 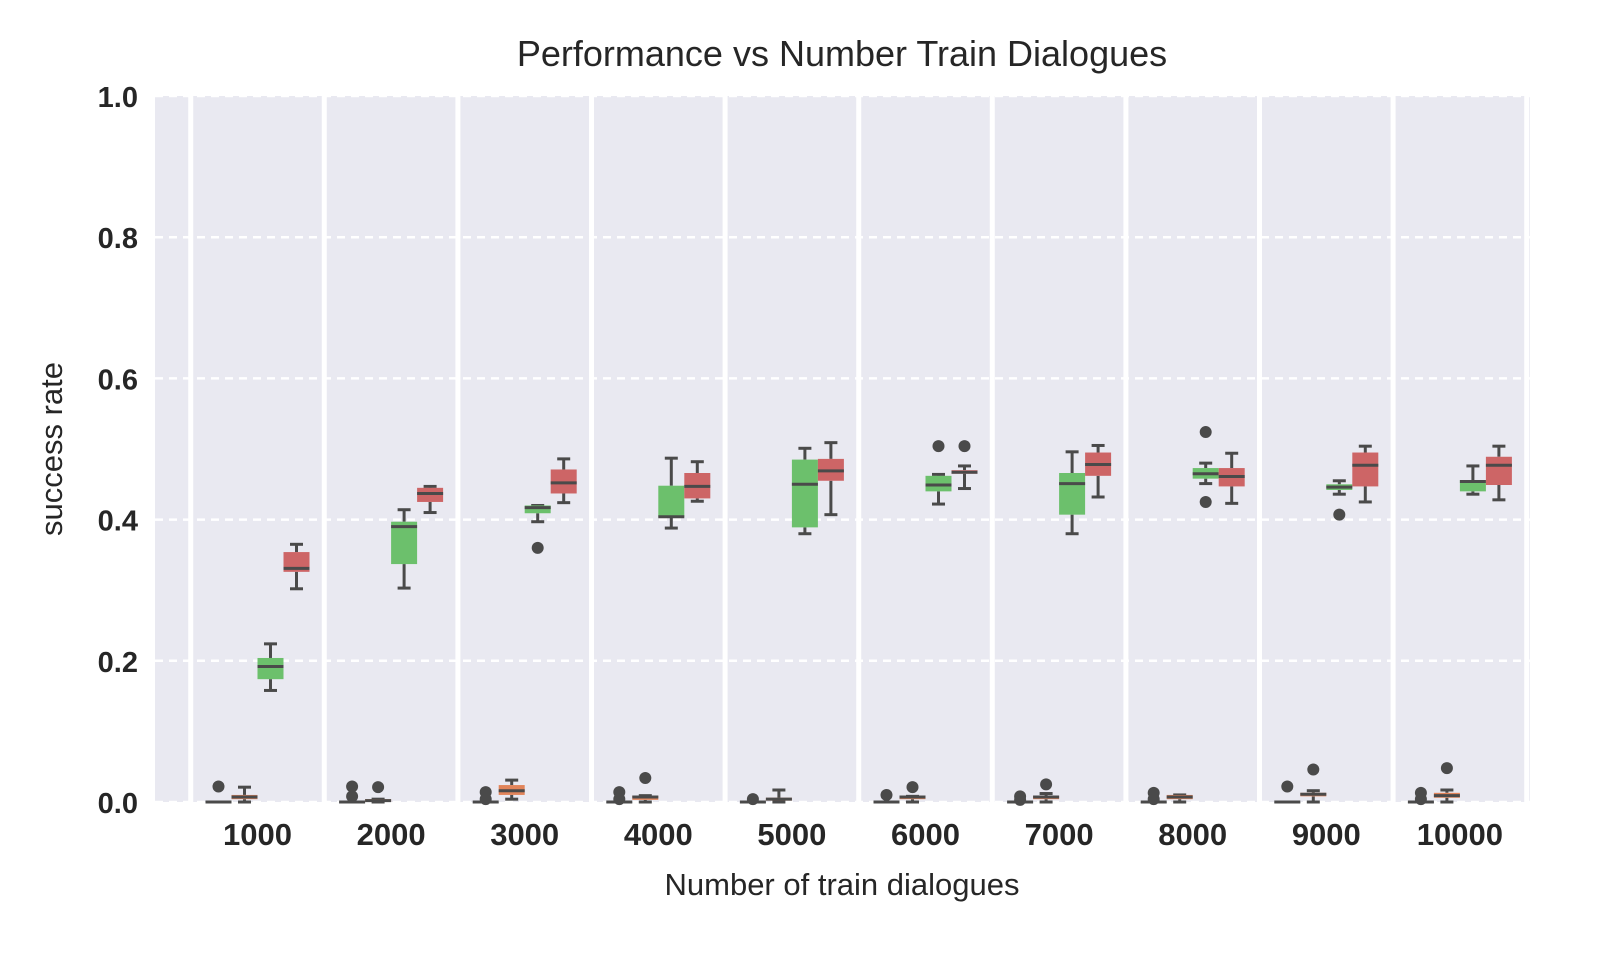 I want to click on x-tick-label: 2000, so click(x=391, y=834).